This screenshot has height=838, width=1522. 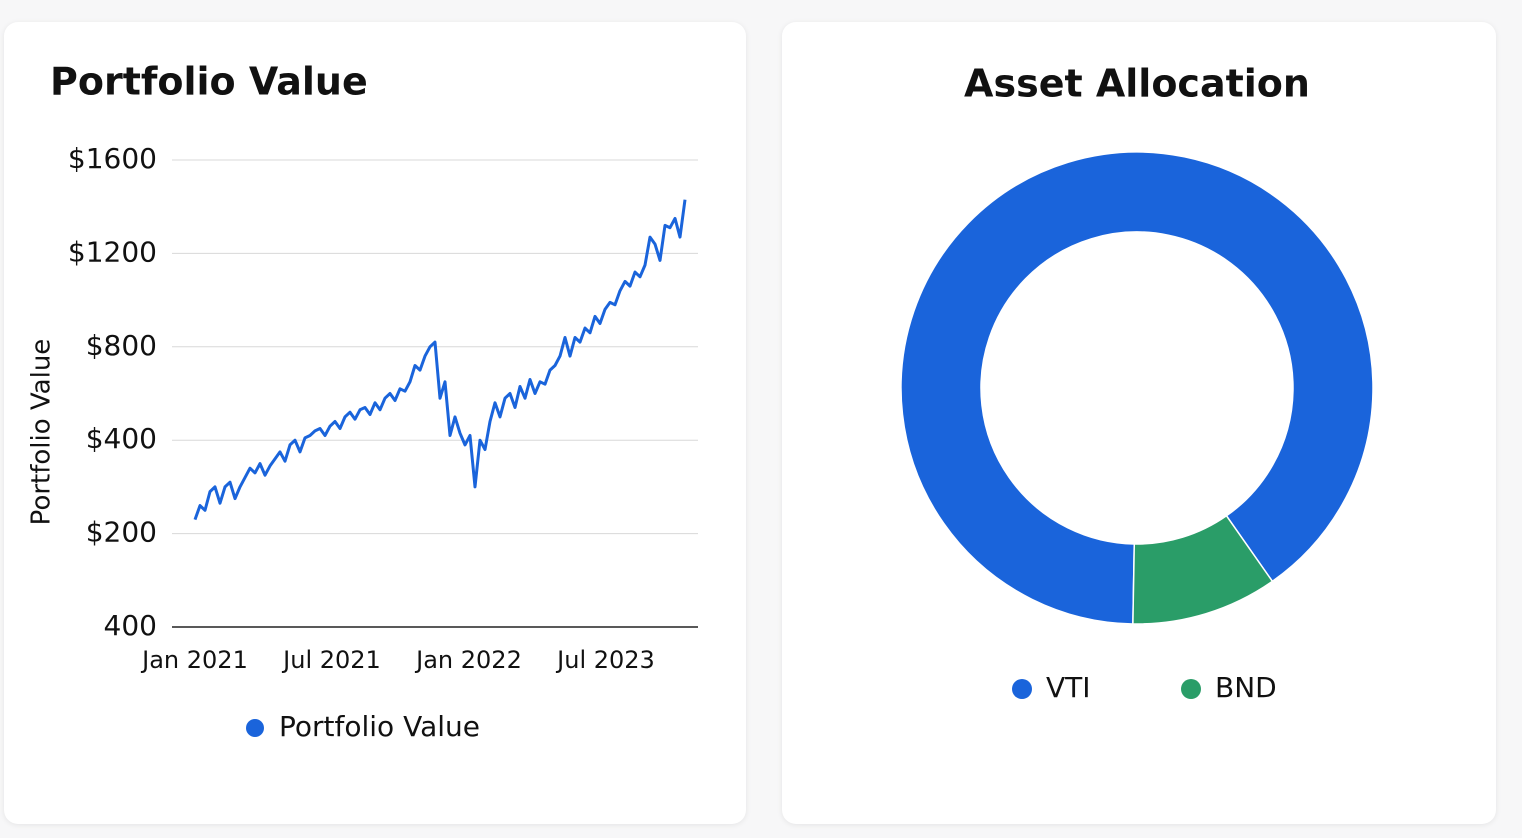 I want to click on x-tick-label: Jan 2021, so click(x=194, y=660).